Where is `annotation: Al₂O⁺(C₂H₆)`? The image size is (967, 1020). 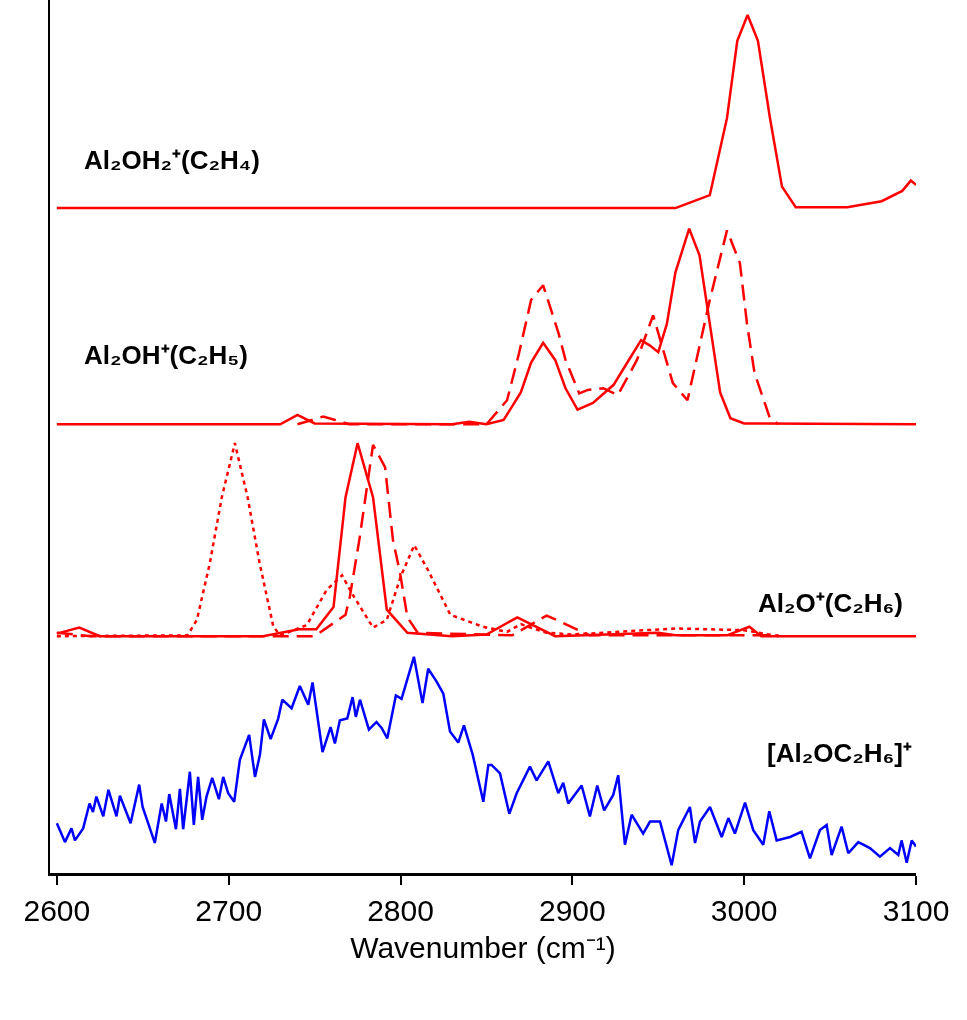 annotation: Al₂O⁺(C₂H₆) is located at coordinates (831, 603).